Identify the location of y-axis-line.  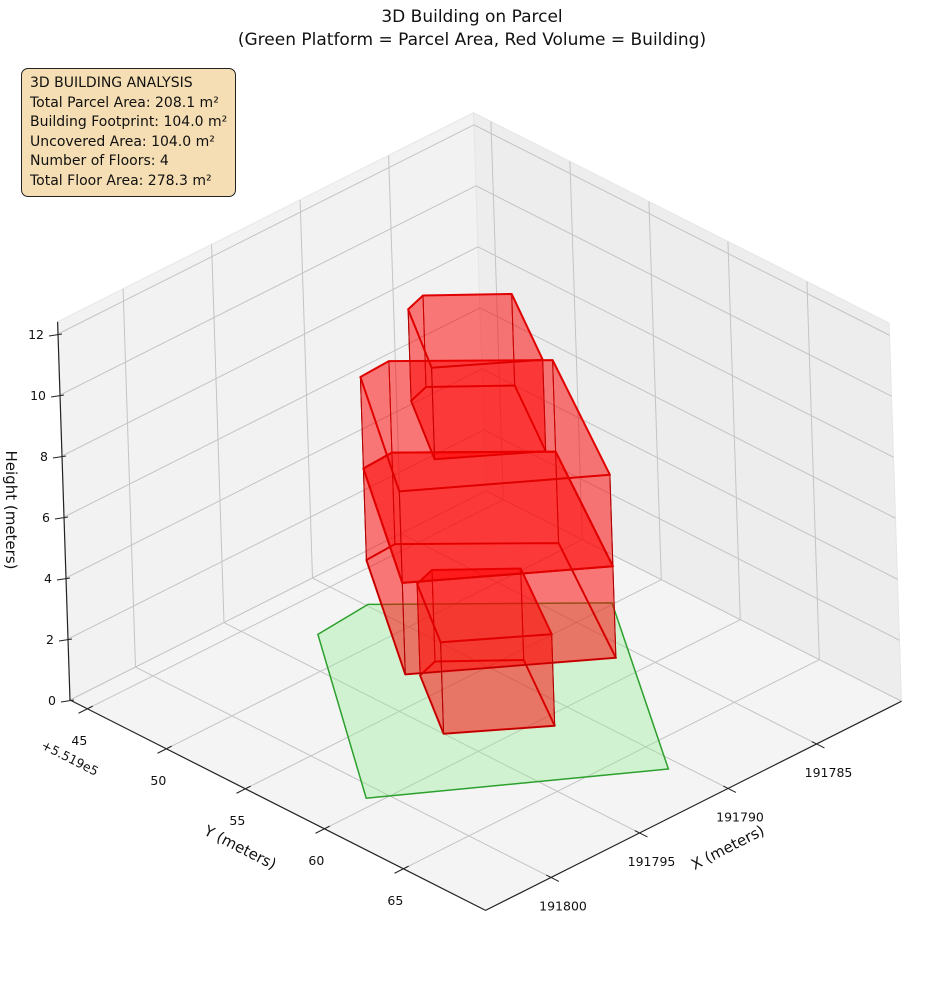
(277, 805).